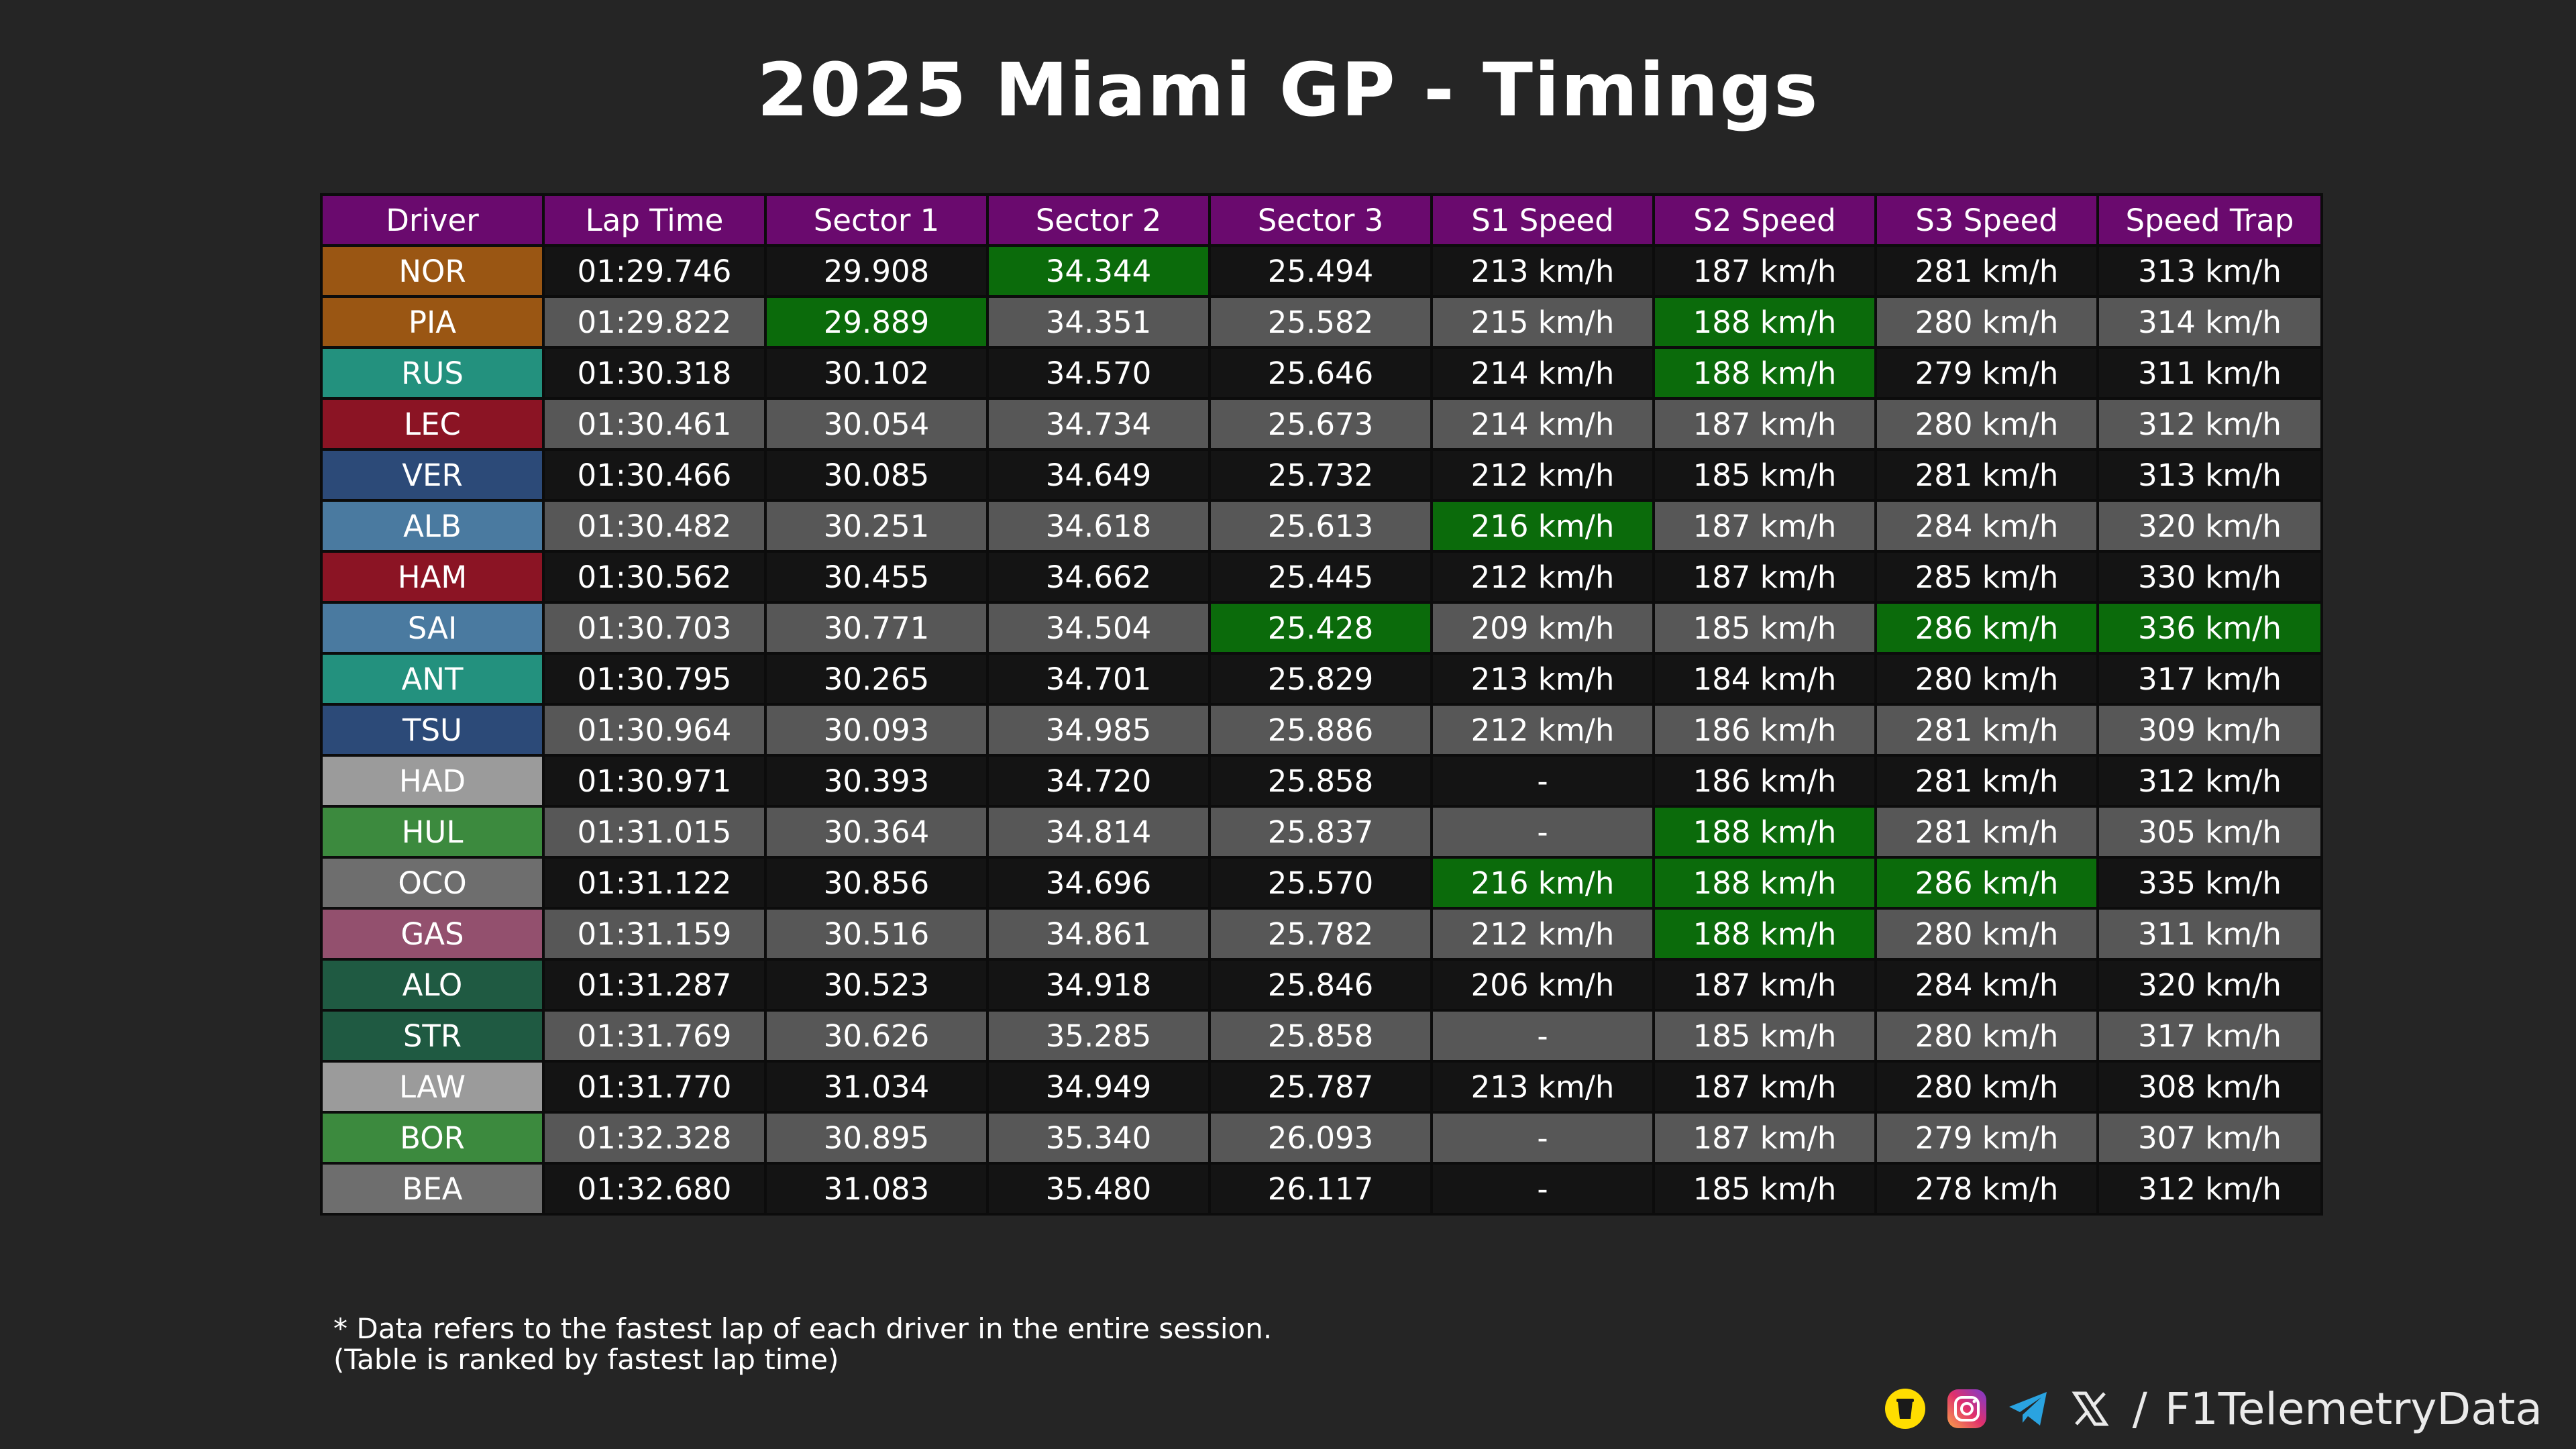 The height and width of the screenshot is (1449, 2576). I want to click on table-cell: 30.393, so click(876, 781).